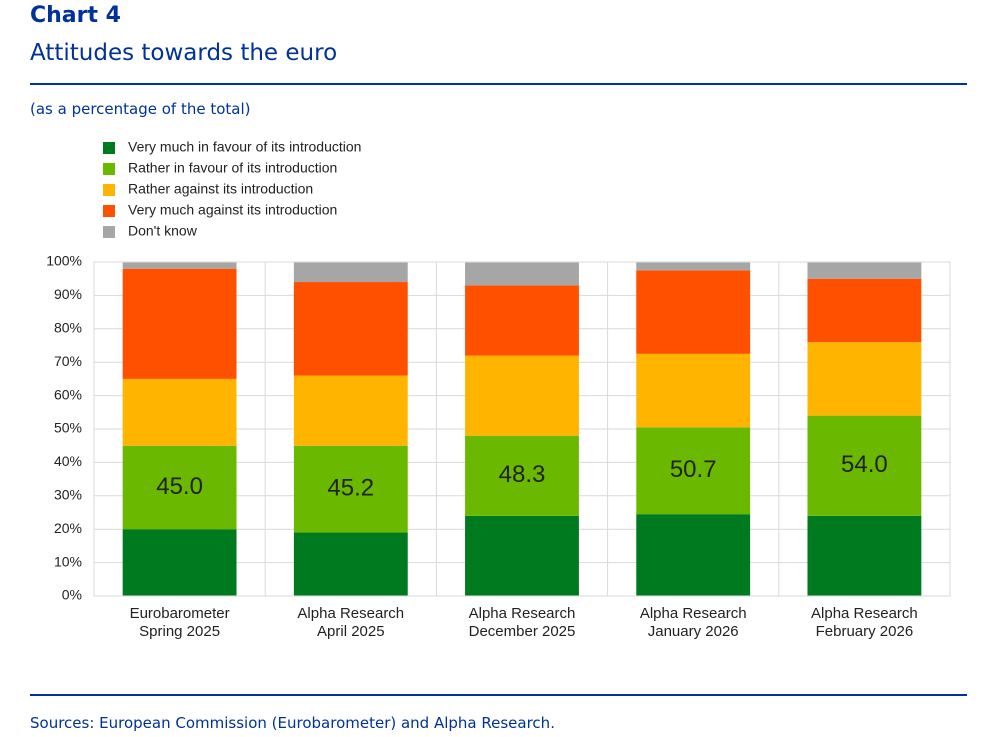  Describe the element at coordinates (72, 595) in the screenshot. I see `y-tick-label: 0%` at that location.